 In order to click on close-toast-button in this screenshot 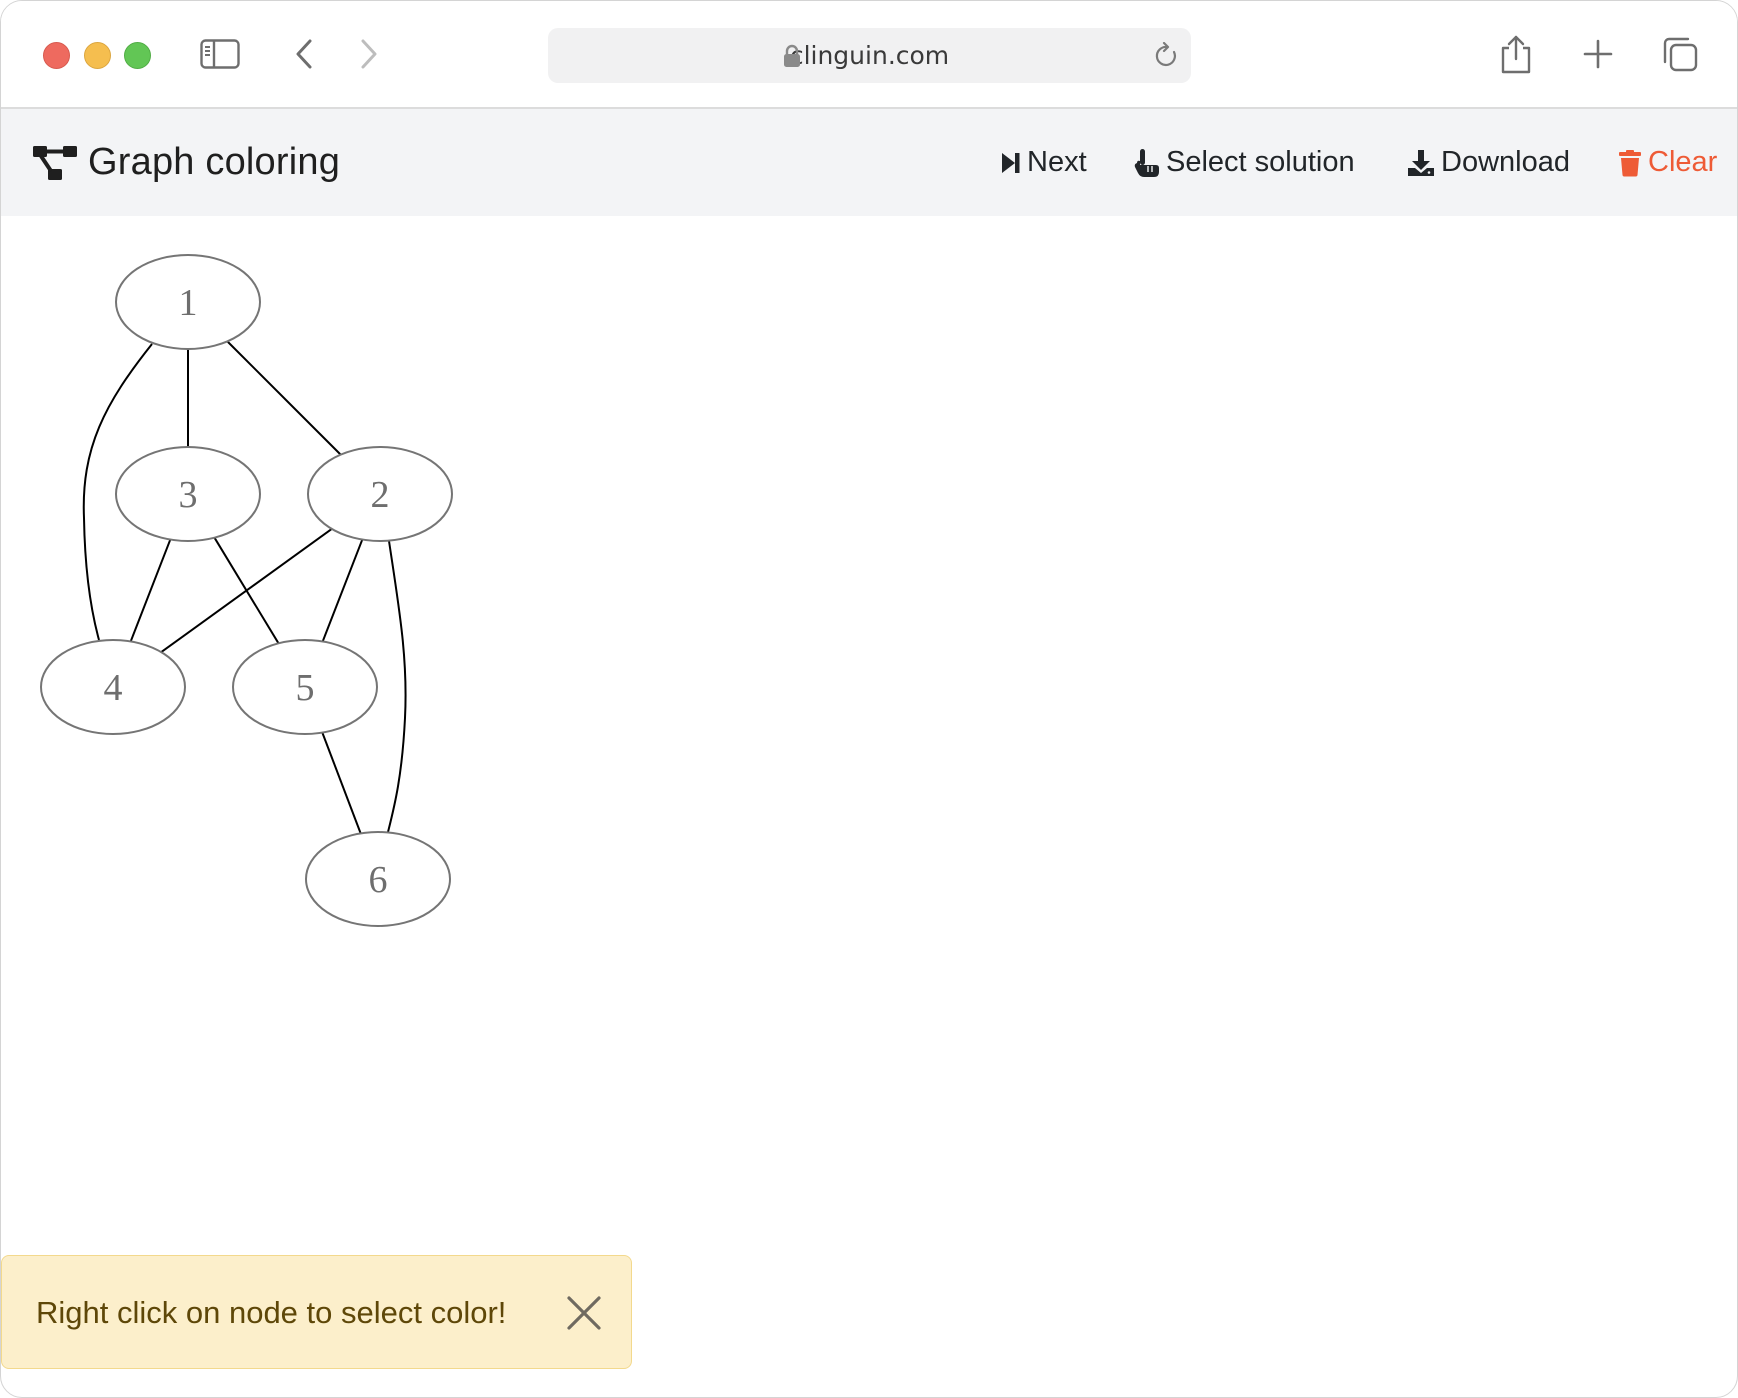, I will do `click(584, 1313)`.